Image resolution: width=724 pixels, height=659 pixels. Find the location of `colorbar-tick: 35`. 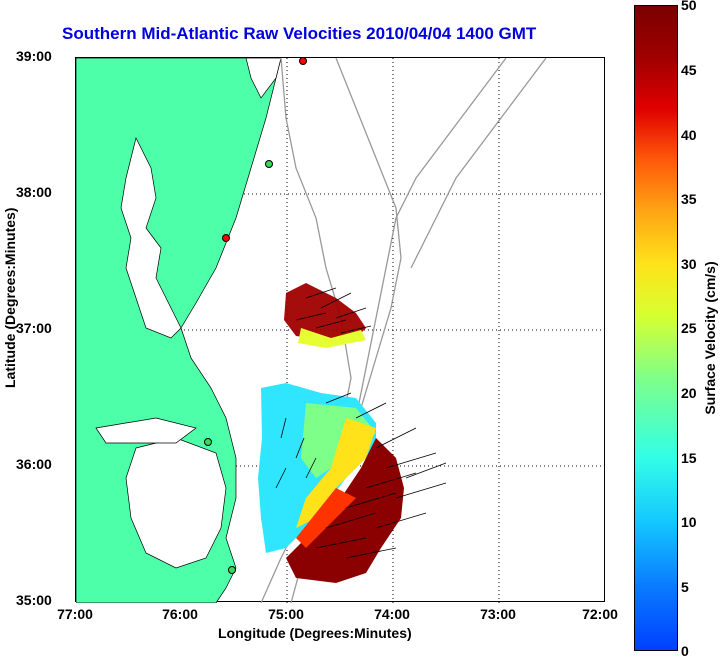

colorbar-tick: 35 is located at coordinates (689, 199).